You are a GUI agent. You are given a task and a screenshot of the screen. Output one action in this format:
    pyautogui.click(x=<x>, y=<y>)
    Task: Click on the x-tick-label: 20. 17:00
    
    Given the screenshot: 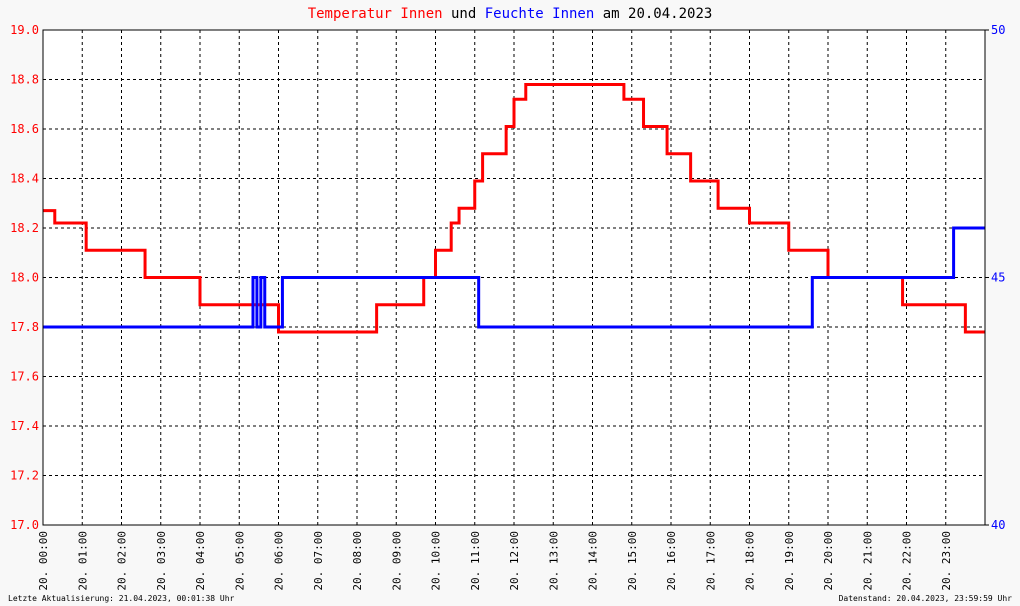 What is the action you would take?
    pyautogui.click(x=710, y=561)
    